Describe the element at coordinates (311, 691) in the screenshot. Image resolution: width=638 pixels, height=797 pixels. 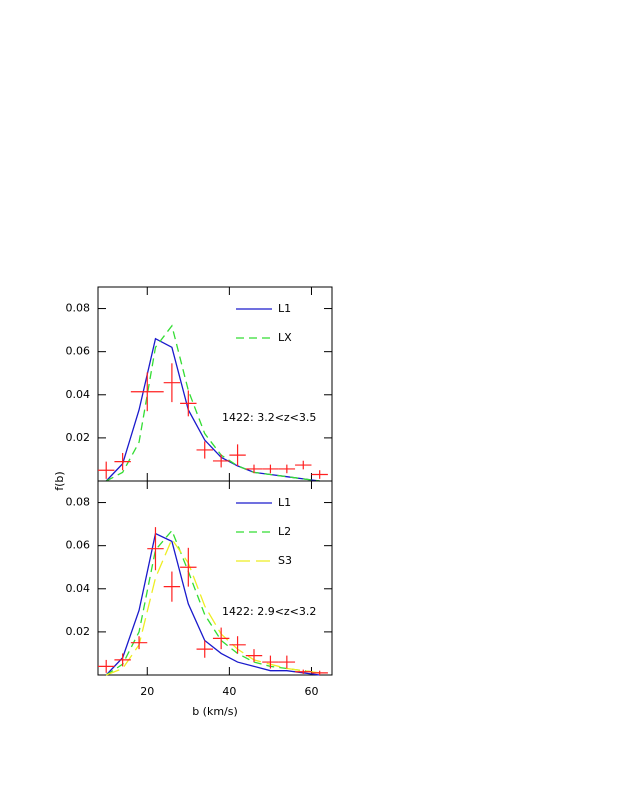
I see `x-tick-label: 60` at that location.